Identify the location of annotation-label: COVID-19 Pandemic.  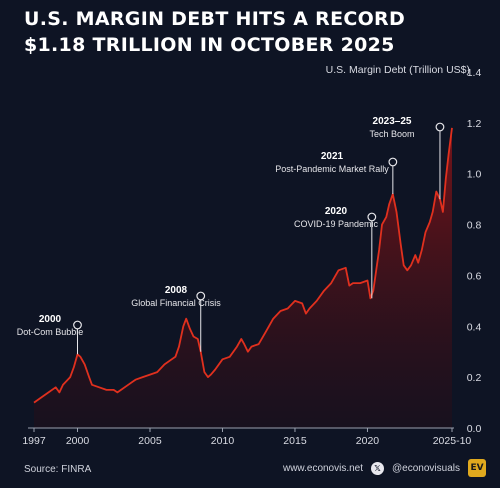
(336, 224).